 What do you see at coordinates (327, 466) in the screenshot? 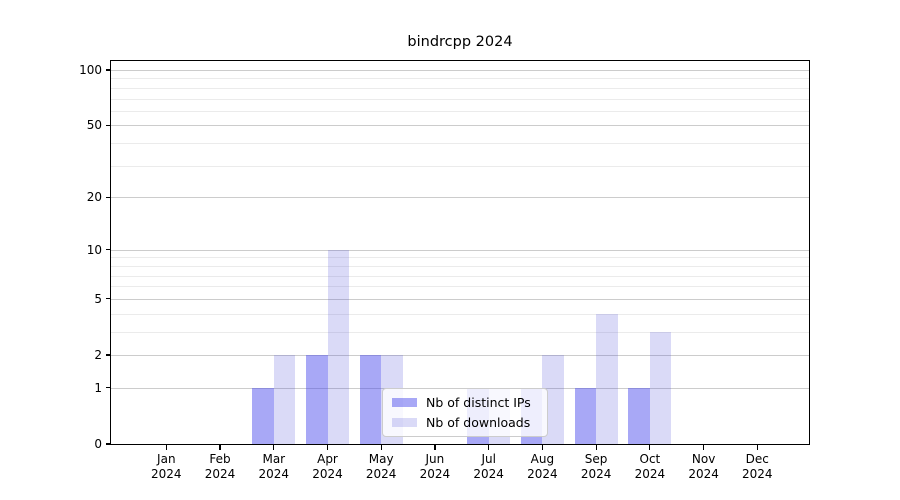
I see `x-tick-label: Apr 2024` at bounding box center [327, 466].